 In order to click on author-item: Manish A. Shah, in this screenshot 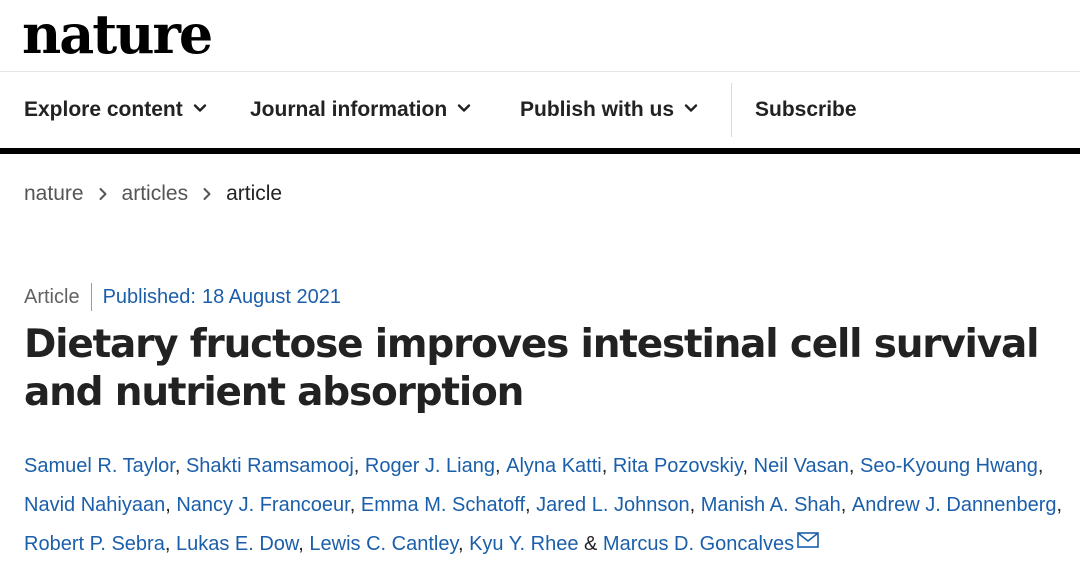, I will do `click(776, 505)`.